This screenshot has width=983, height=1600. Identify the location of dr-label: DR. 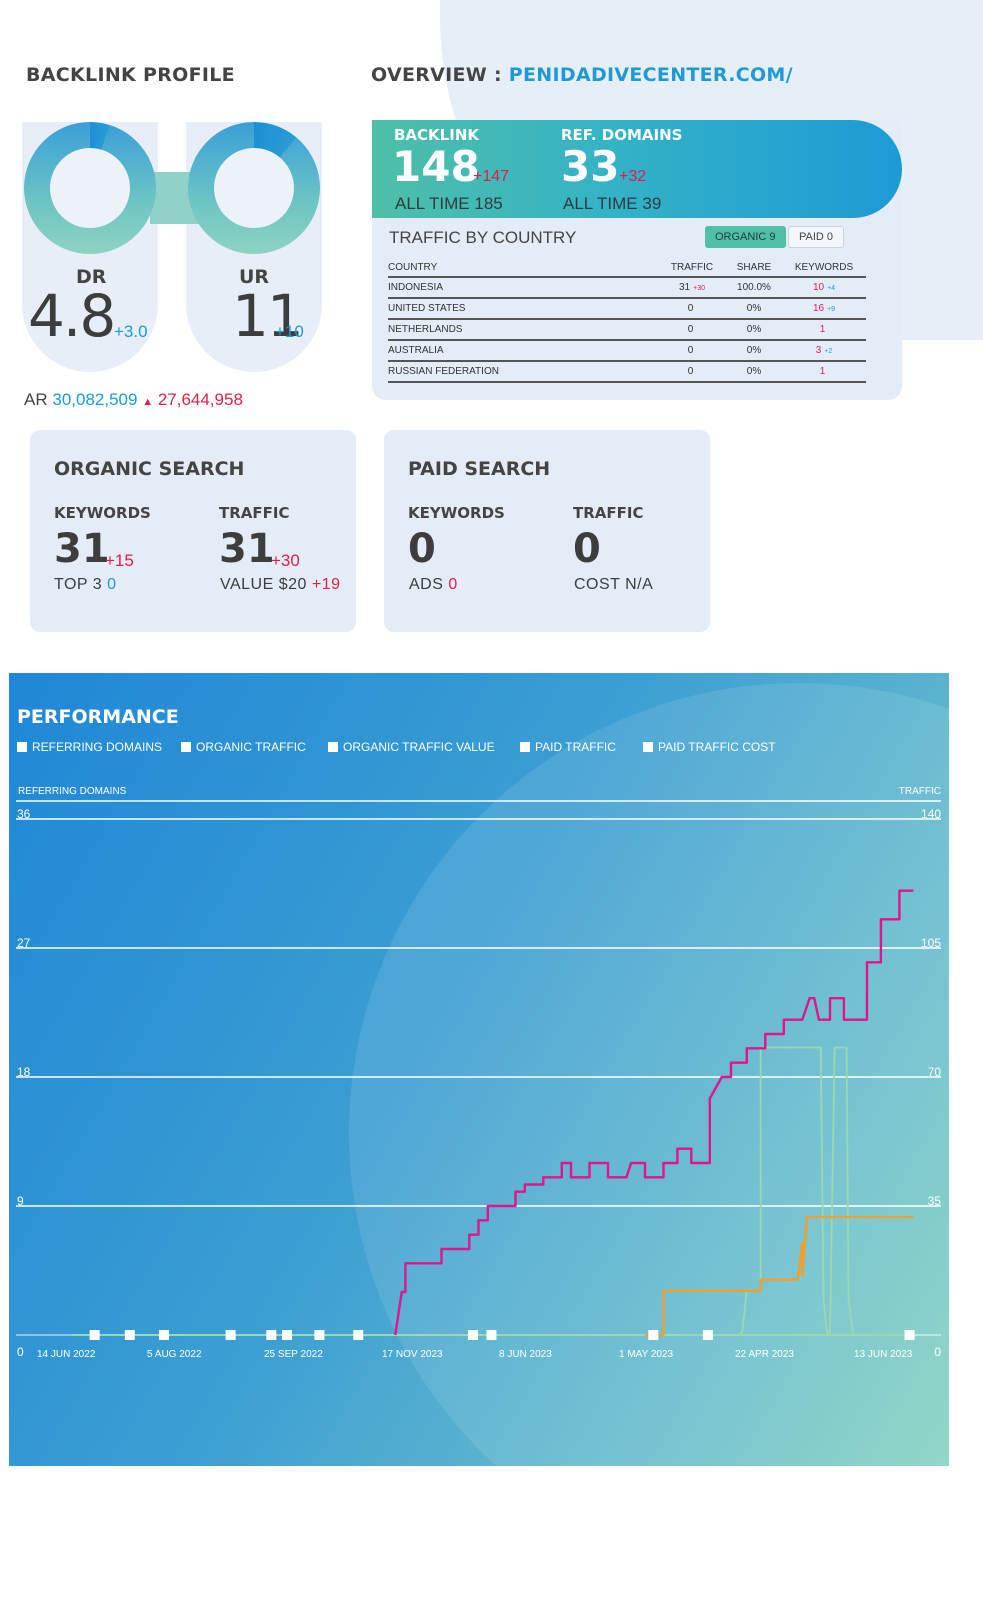
(91, 277).